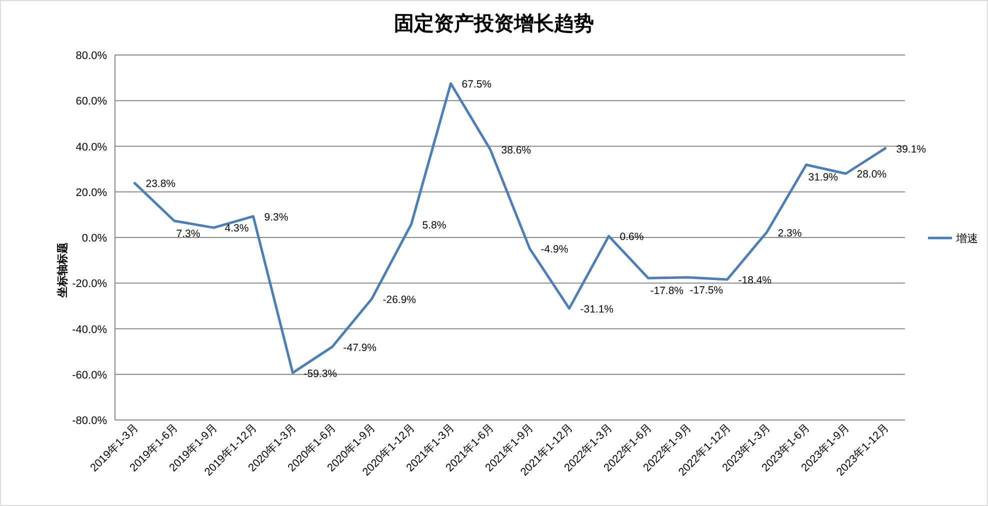 This screenshot has width=988, height=506. Describe the element at coordinates (632, 237) in the screenshot. I see `data-label: 0.6%` at that location.